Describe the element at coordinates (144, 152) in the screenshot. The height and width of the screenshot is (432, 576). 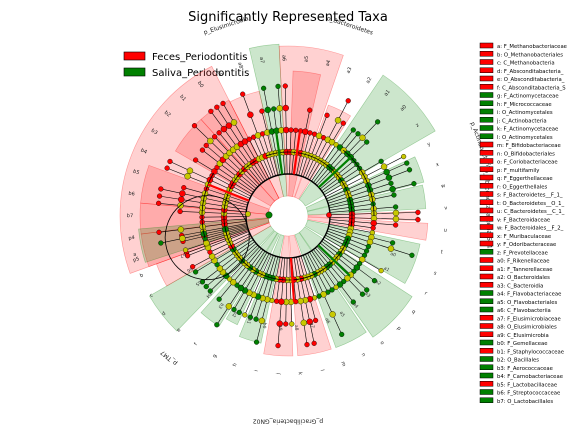
I see `sector-label: b4` at that location.